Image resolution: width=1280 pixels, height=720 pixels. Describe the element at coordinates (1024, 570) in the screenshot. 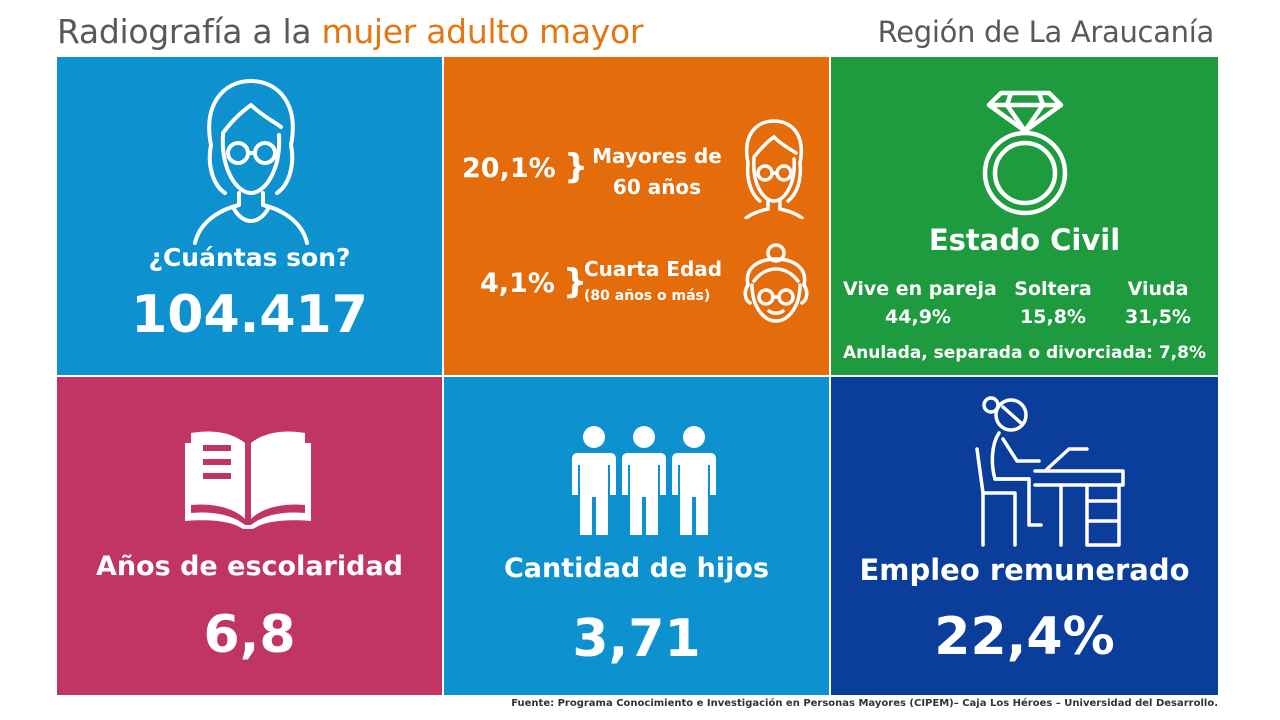

I see `empleo-label: Empleo remunerado` at that location.